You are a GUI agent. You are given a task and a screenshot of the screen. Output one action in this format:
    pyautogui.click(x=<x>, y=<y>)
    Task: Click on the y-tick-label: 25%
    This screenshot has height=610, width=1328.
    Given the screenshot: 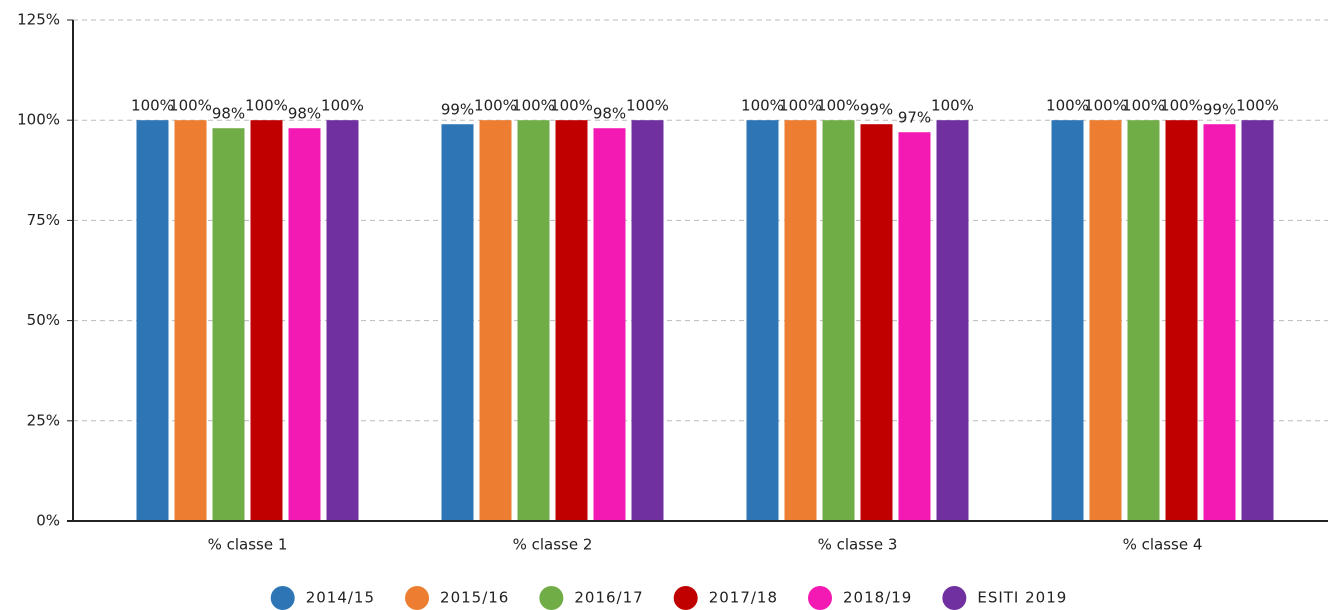 What is the action you would take?
    pyautogui.click(x=43, y=420)
    